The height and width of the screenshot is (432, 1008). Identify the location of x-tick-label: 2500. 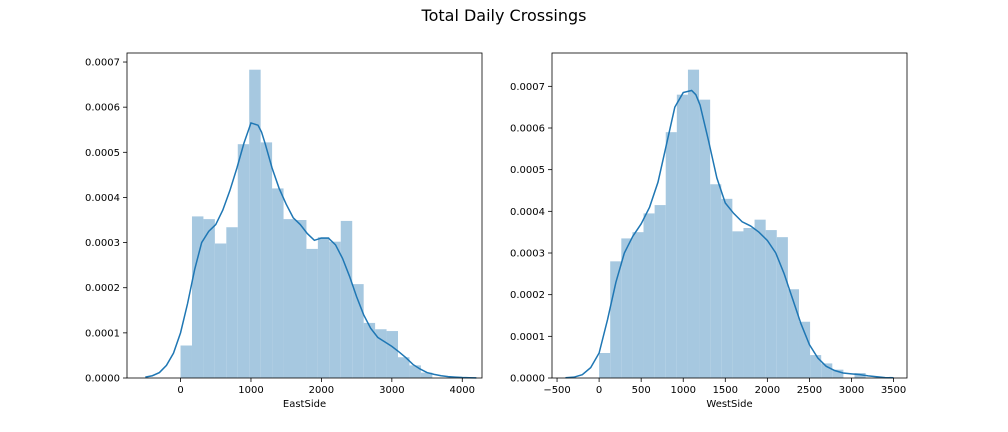
(809, 390).